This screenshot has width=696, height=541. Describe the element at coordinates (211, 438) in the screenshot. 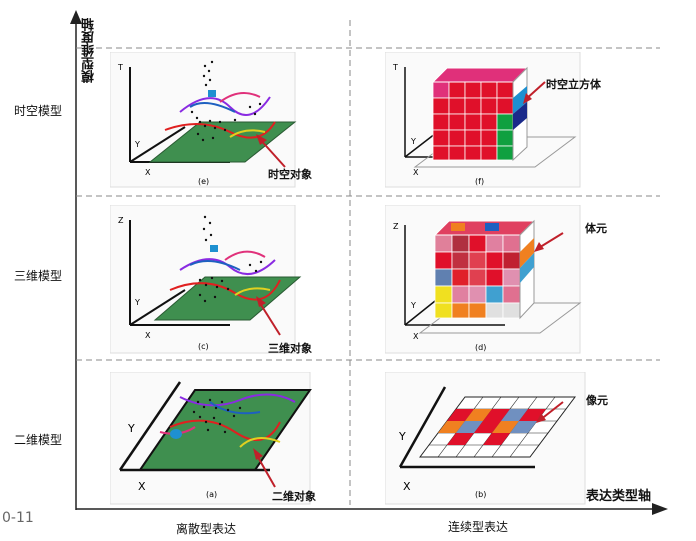

I see `panel-a: Y X (a)` at that location.